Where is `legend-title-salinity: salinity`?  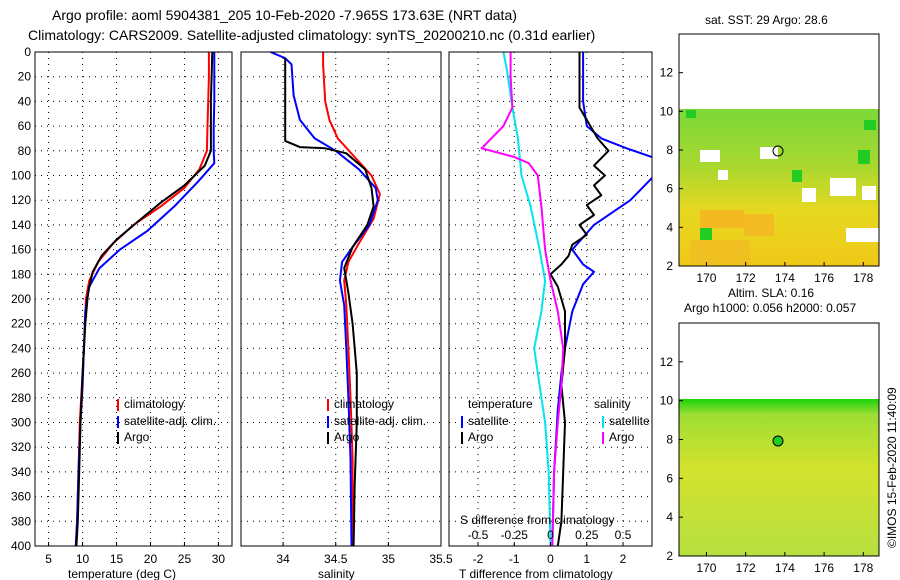
legend-title-salinity: salinity is located at coordinates (612, 404).